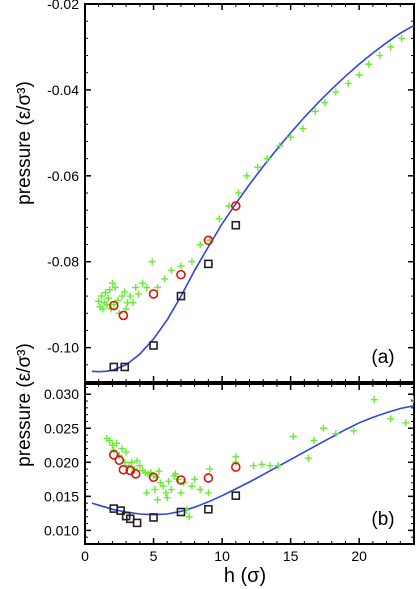  What do you see at coordinates (63, 6) in the screenshot?
I see `y-tick-label: -0.02` at bounding box center [63, 6].